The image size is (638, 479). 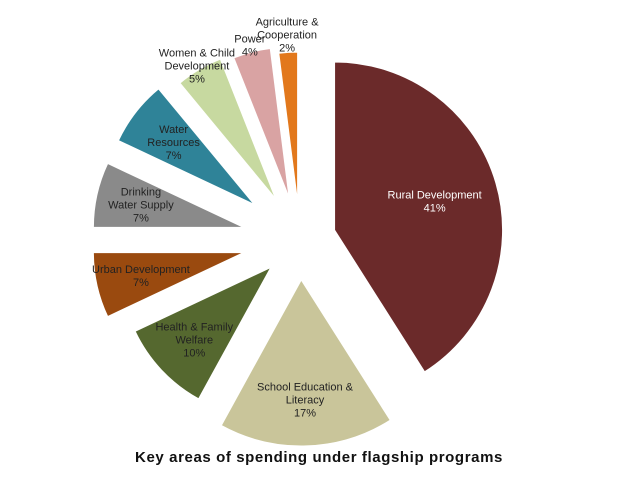 I want to click on slice-label-line: 4%, so click(x=250, y=52).